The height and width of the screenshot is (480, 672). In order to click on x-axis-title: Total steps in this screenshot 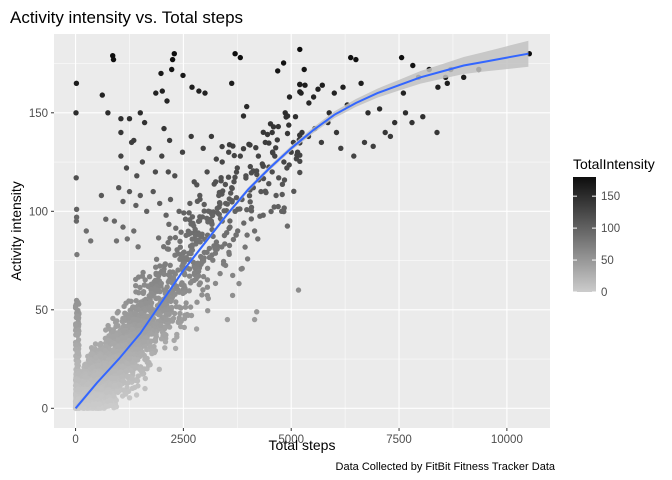, I will do `click(302, 445)`.